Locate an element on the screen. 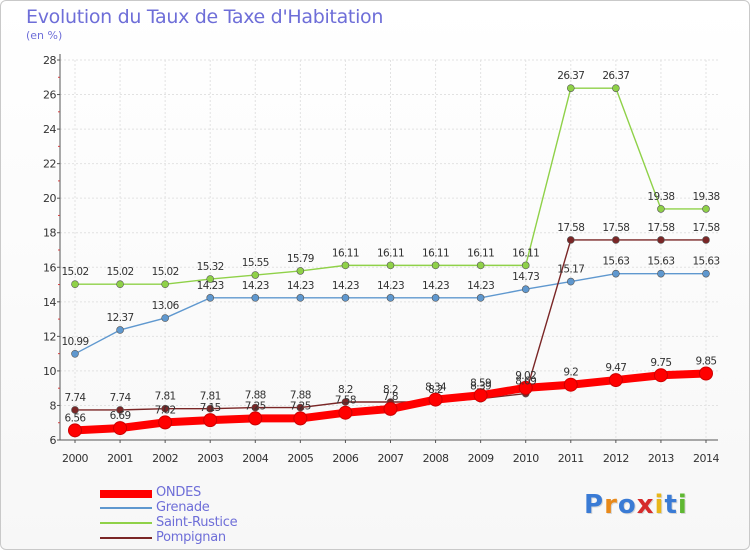 The image size is (750, 550). logo-letter: i is located at coordinates (682, 505).